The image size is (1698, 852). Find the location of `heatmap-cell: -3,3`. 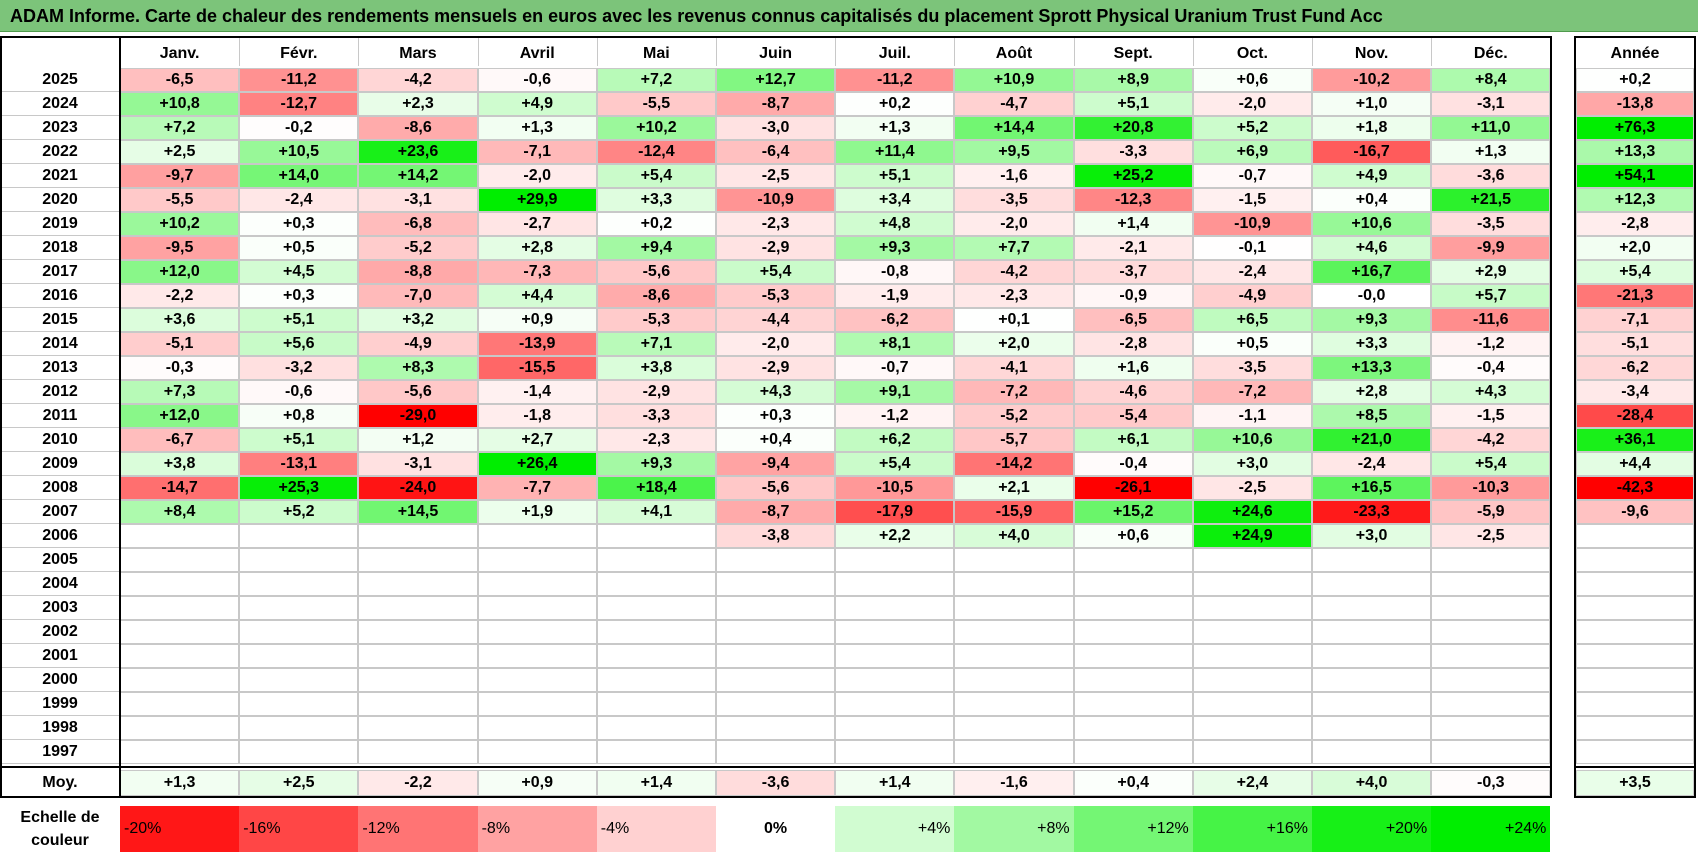

heatmap-cell: -3,3 is located at coordinates (656, 416).